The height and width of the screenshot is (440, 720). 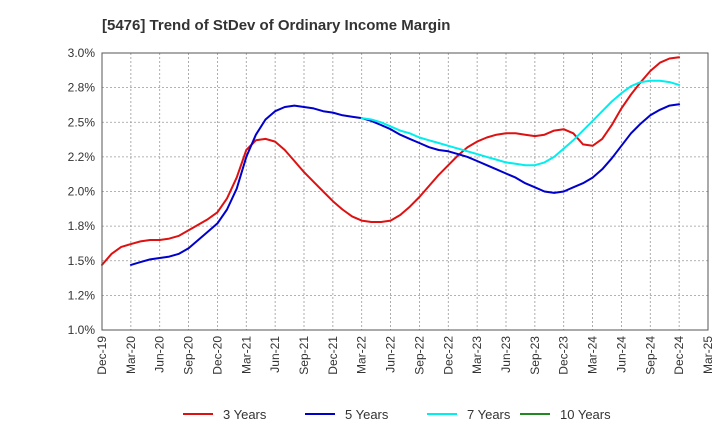 I want to click on x-tick-label: Mar-20, so click(x=131, y=355).